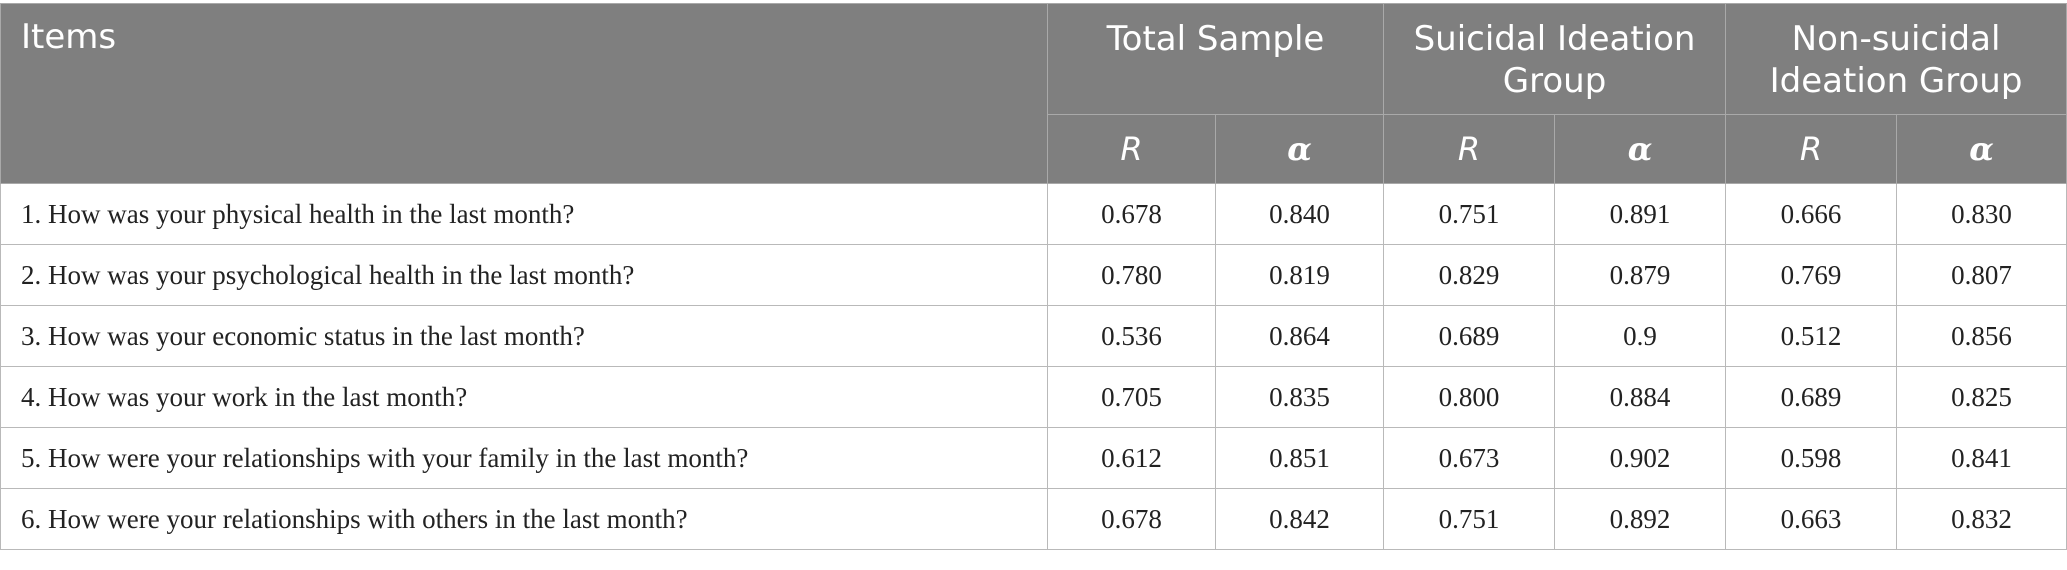  Describe the element at coordinates (1811, 275) in the screenshot. I see `non-suicidal-r-value: 0.769` at that location.